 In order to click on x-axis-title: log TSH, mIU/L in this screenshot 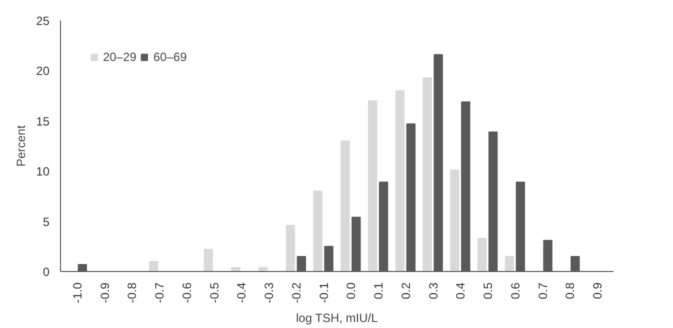, I will do `click(337, 318)`.